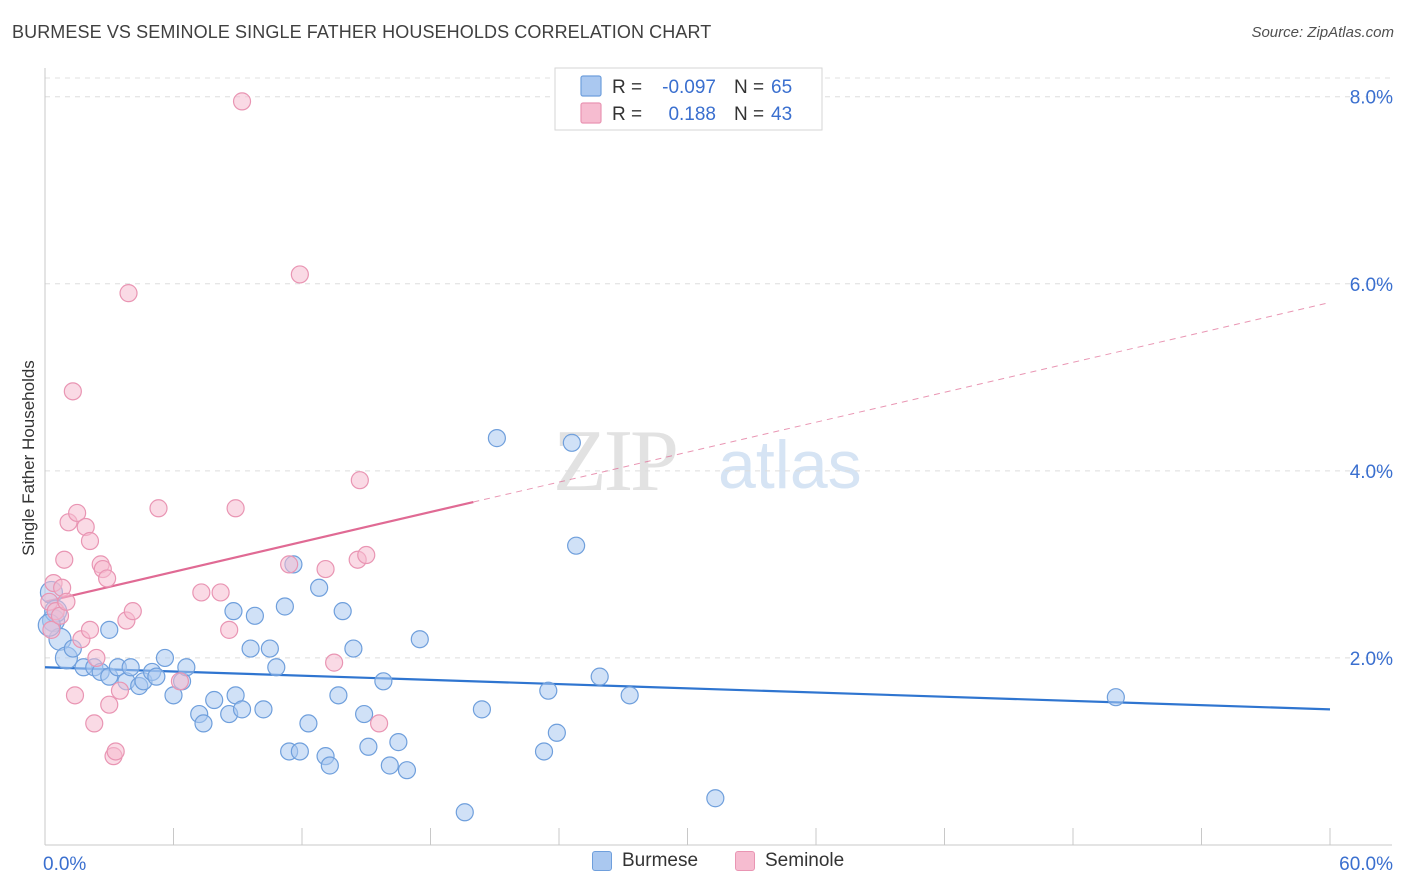 This screenshot has width=1406, height=892. Describe the element at coordinates (660, 860) in the screenshot. I see `legend-label-burmese: Burmese` at that location.